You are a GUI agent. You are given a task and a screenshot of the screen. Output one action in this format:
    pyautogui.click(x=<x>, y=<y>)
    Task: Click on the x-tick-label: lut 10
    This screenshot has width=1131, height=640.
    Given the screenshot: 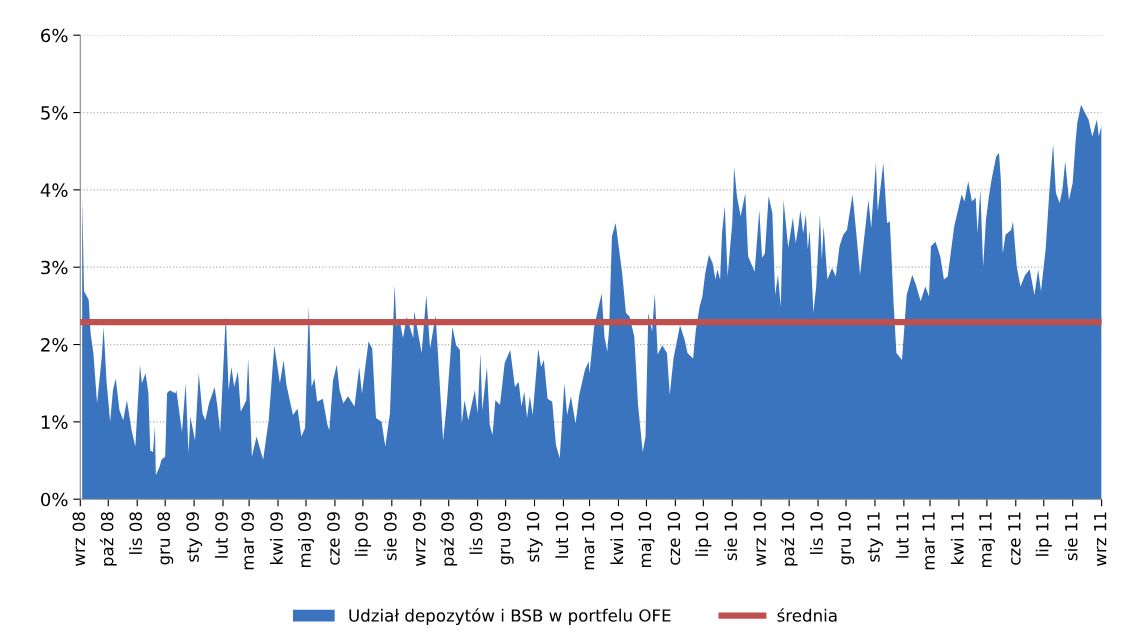 What is the action you would take?
    pyautogui.click(x=562, y=535)
    